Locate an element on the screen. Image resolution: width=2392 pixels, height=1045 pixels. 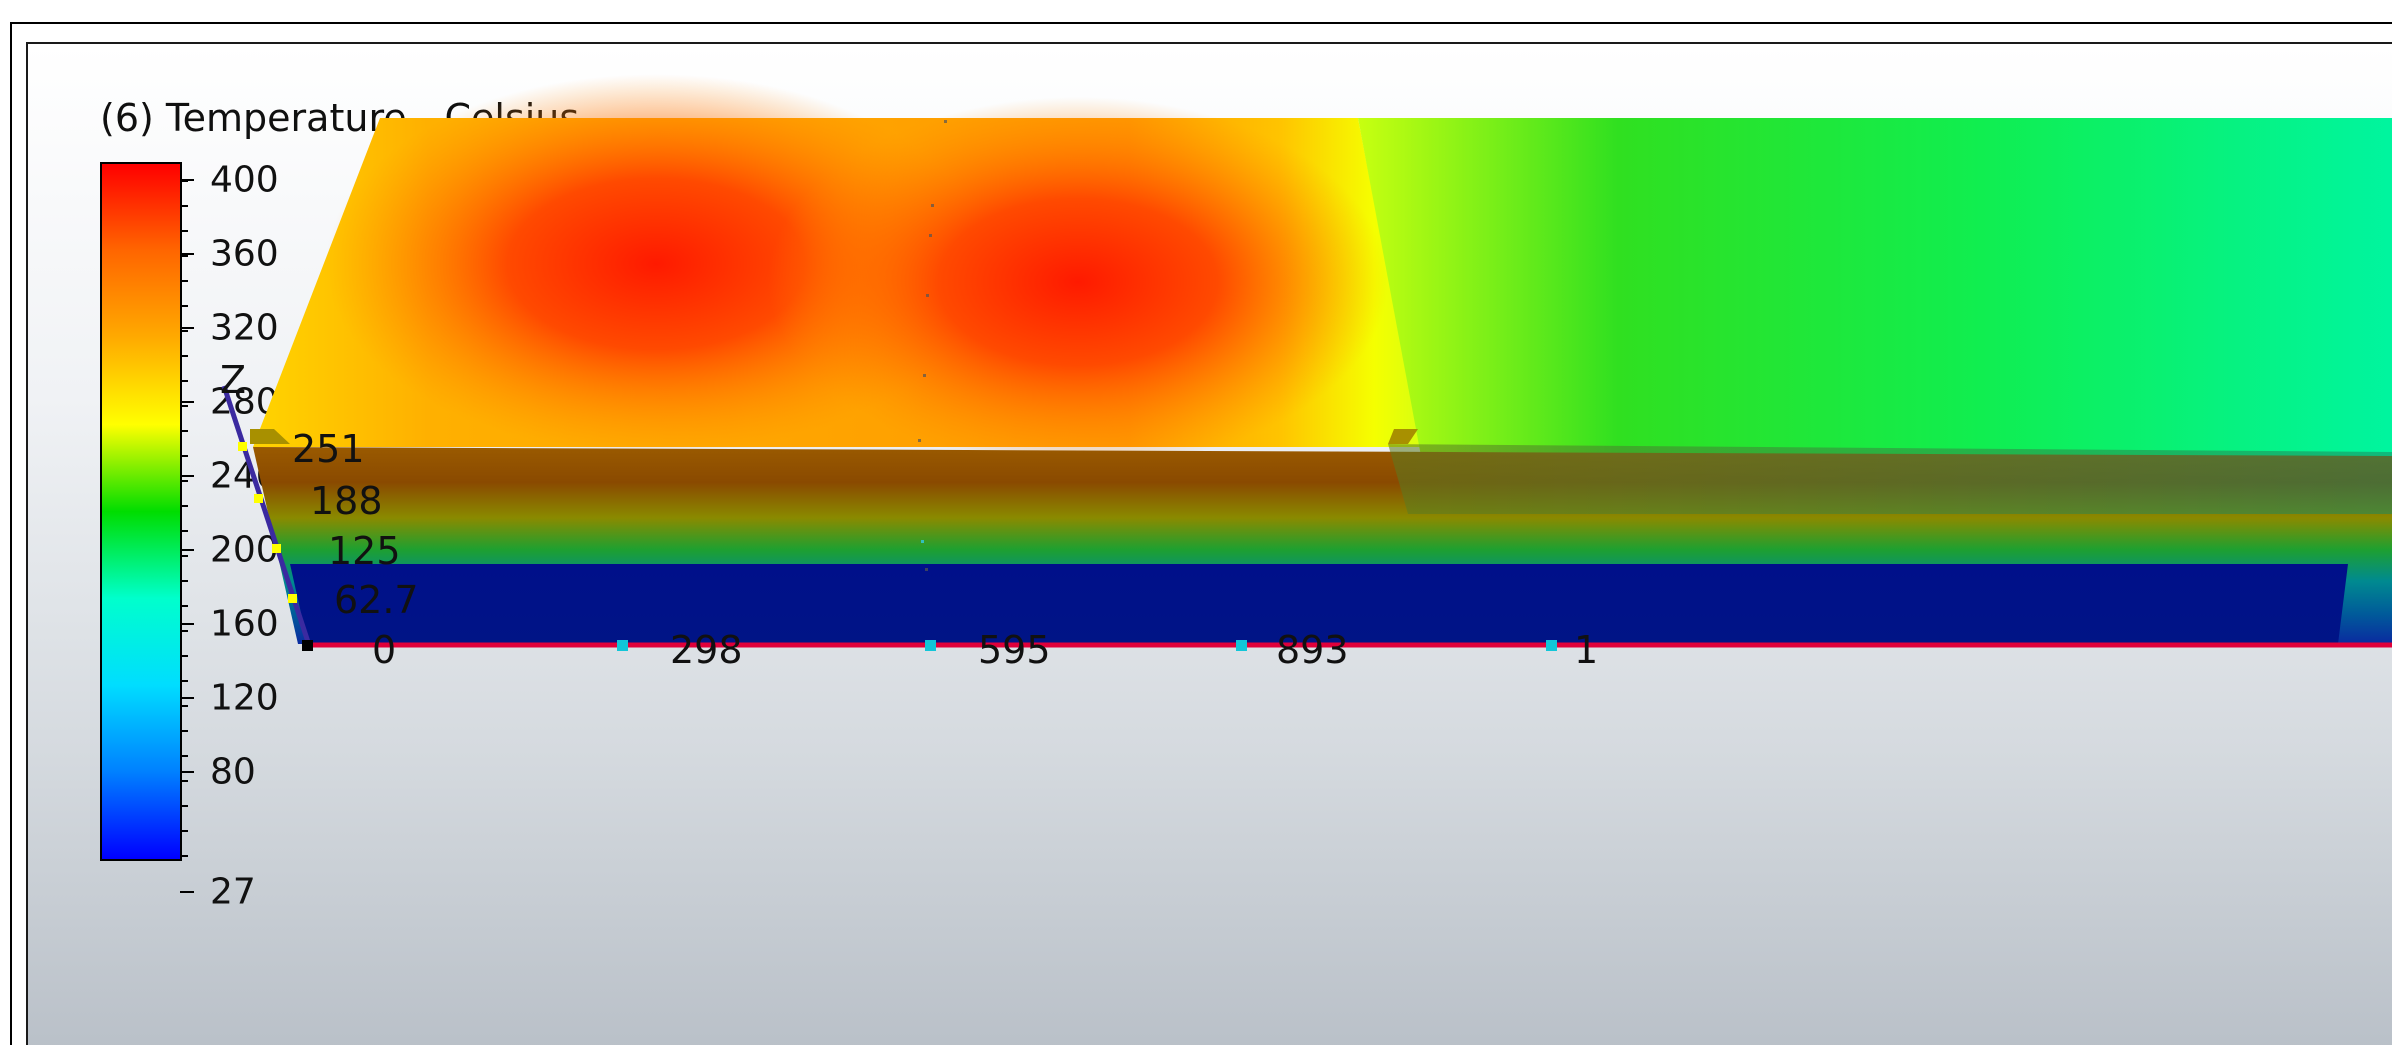
x-value-label: 1 is located at coordinates (1586, 650).